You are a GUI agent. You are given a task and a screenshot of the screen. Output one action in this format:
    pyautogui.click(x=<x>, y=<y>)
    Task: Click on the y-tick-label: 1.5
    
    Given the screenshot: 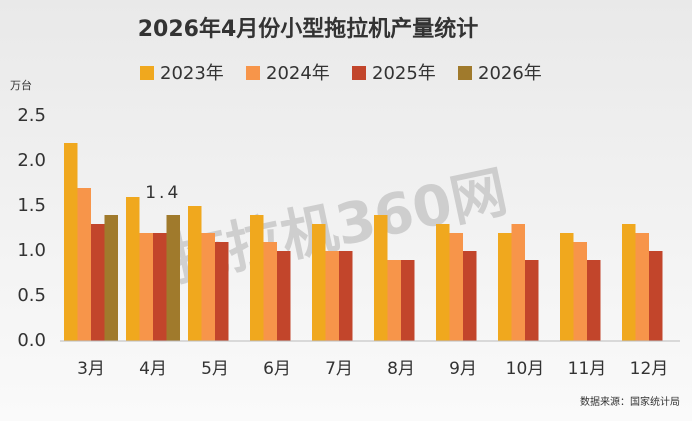 What is the action you would take?
    pyautogui.click(x=31, y=205)
    